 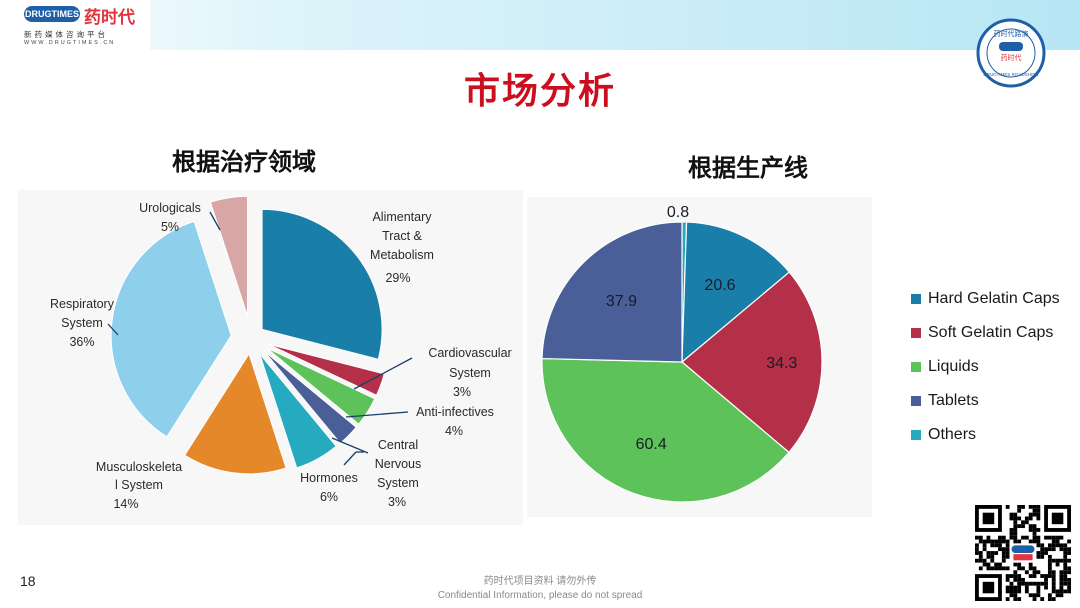 I want to click on pie1-label-anti-infectives: Anti-infectives, so click(x=455, y=412).